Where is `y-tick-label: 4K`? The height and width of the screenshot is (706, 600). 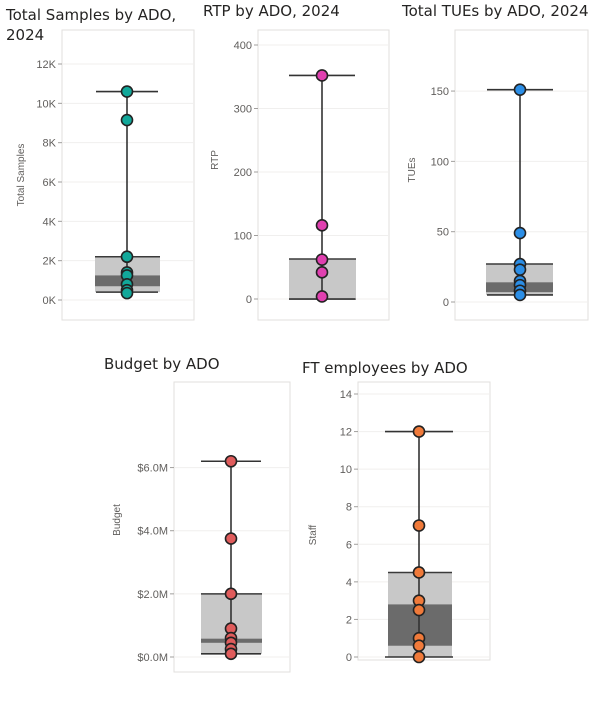
y-tick-label: 4K is located at coordinates (50, 222).